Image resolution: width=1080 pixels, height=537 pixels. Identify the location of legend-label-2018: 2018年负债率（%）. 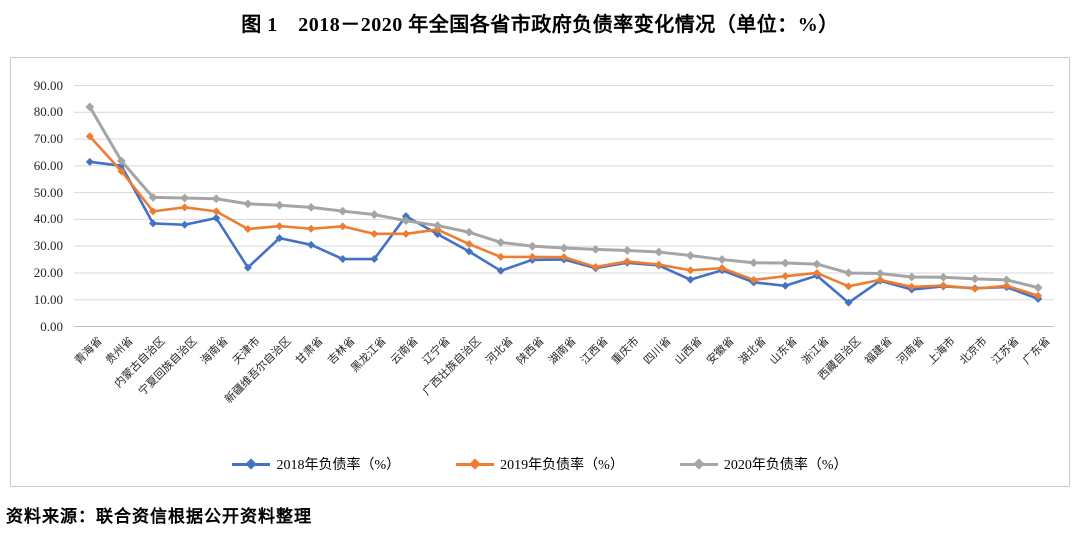
(338, 465).